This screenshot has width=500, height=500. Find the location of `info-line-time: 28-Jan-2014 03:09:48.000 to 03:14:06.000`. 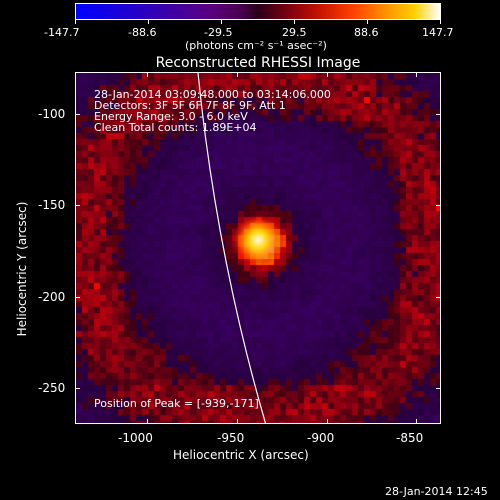

info-line-time: 28-Jan-2014 03:09:48.000 to 03:14:06.000 is located at coordinates (212, 94).